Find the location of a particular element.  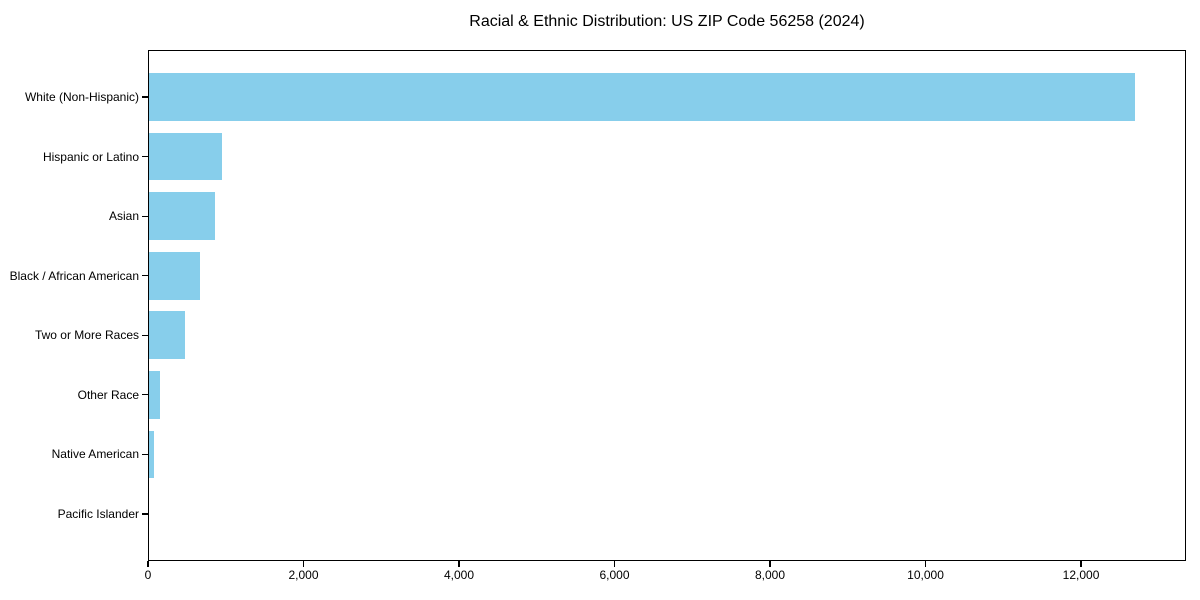

x-tick-label-8-000: 8,000 is located at coordinates (770, 575).